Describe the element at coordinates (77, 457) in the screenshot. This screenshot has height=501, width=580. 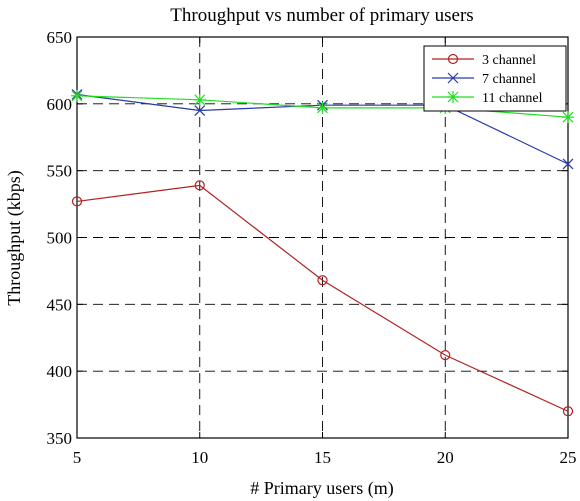
I see `x-tick-label: 5` at that location.